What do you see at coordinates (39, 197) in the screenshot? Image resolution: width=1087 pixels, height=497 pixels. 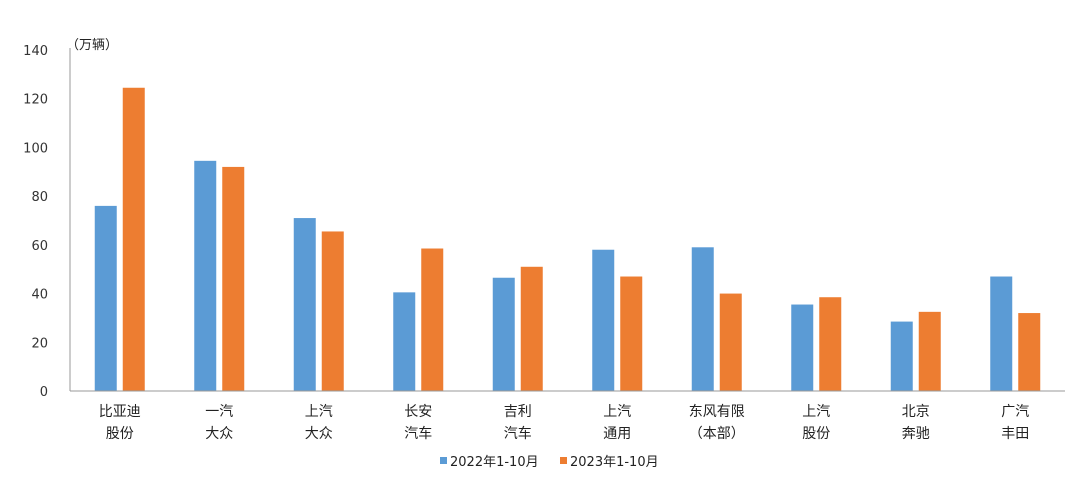 I see `y-tick-label: 80` at bounding box center [39, 197].